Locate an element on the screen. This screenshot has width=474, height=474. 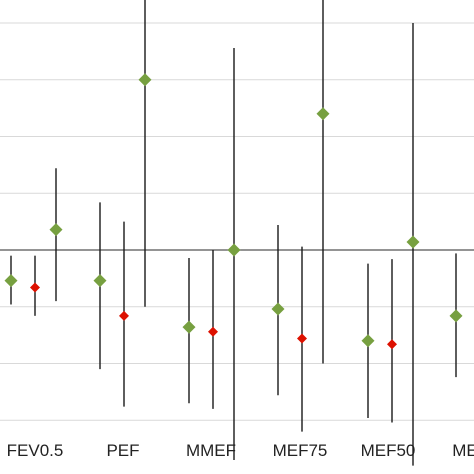
x-tick-label: ME is located at coordinates (463, 450).